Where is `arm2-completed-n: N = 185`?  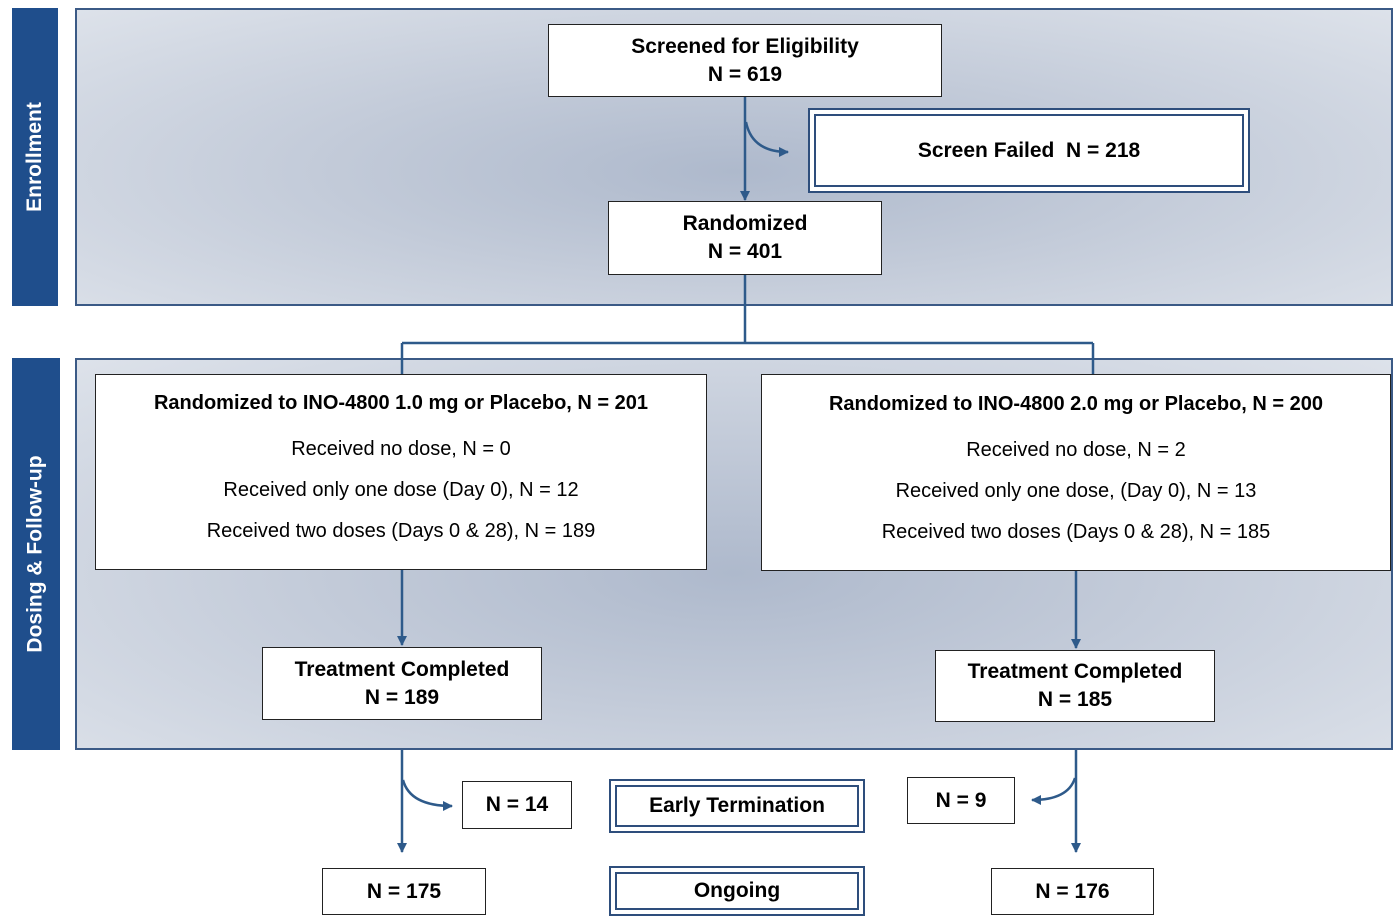
arm2-completed-n: N = 185 is located at coordinates (1075, 699).